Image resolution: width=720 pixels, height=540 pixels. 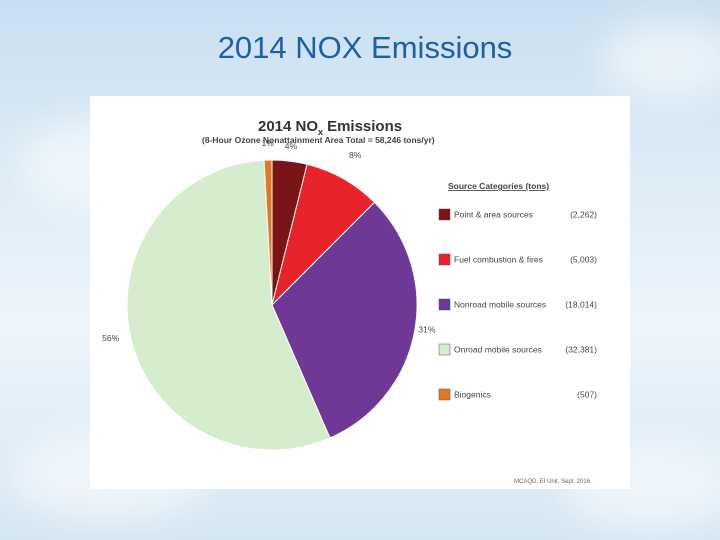 What do you see at coordinates (587, 395) in the screenshot?
I see `legend-value: (507)` at bounding box center [587, 395].